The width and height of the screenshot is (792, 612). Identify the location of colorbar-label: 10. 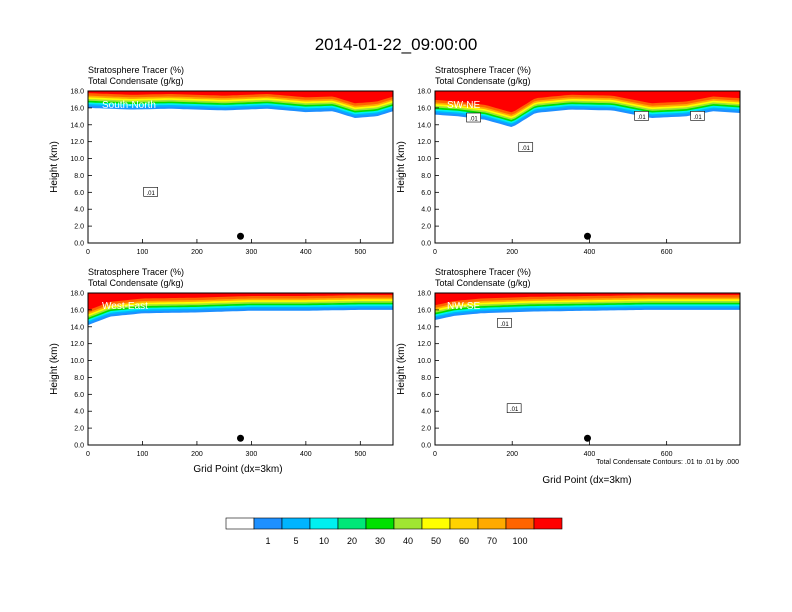
(324, 541).